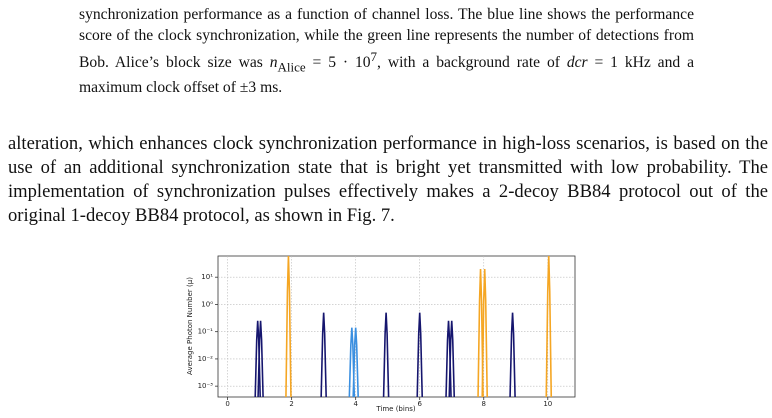 Image resolution: width=772 pixels, height=418 pixels. Describe the element at coordinates (206, 359) in the screenshot. I see `y-tick-label: 10⁻²` at that location.